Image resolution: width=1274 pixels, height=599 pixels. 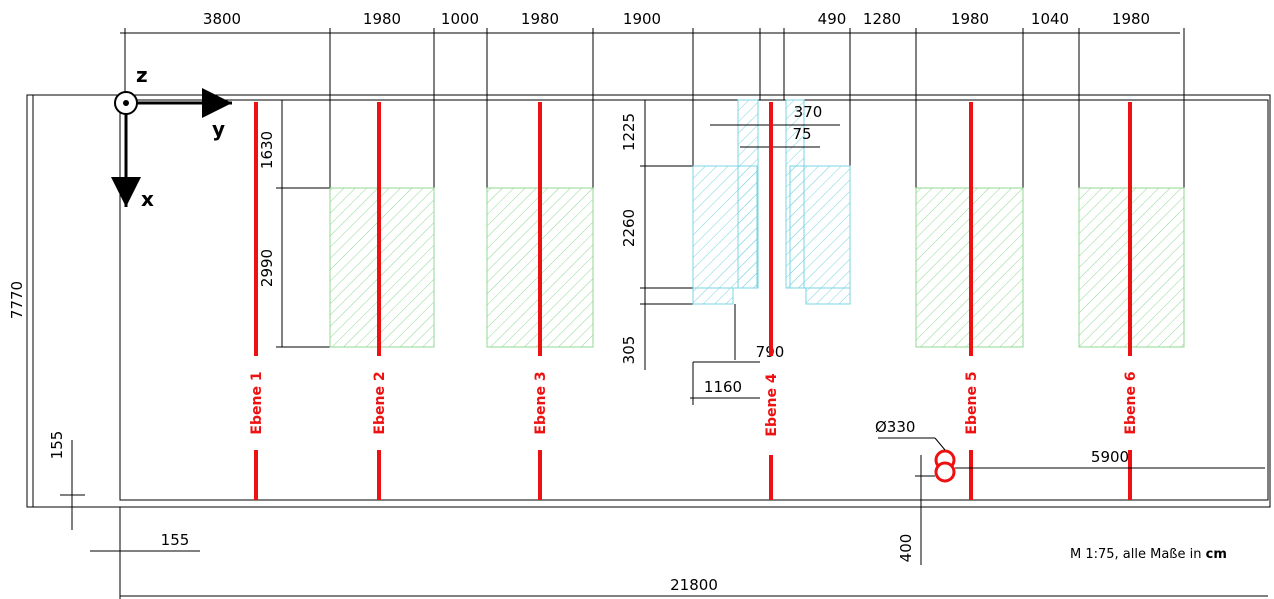 I want to click on plane-label-2: Ebene 2, so click(x=380, y=402).